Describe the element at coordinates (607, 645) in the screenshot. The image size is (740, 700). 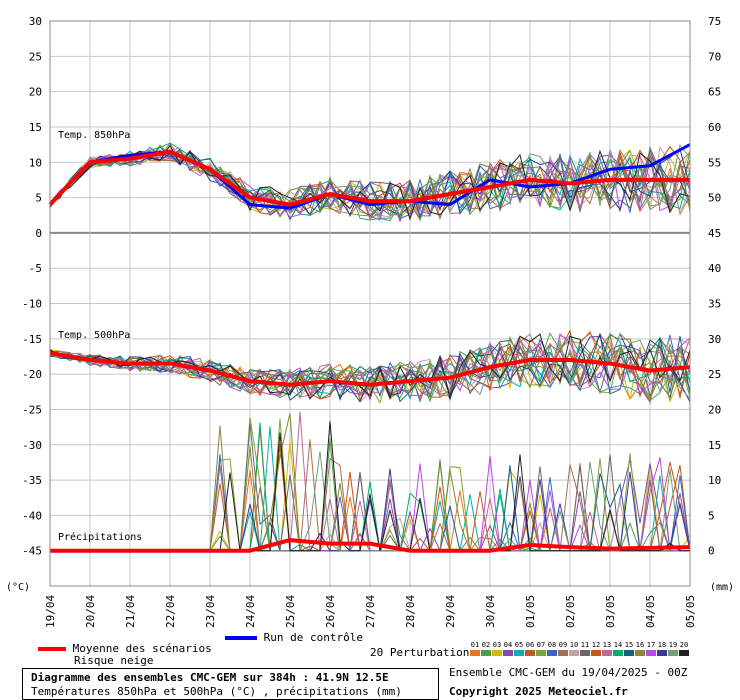
I see `perturbation-number: 13` at that location.